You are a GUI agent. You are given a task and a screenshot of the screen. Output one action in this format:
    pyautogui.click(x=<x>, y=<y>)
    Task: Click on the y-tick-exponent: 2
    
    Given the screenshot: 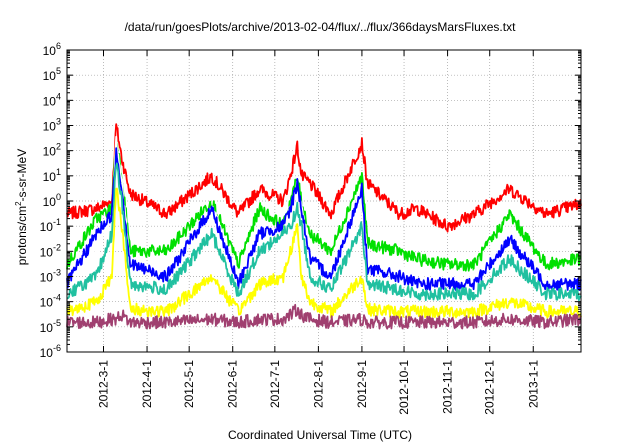 What is the action you would take?
    pyautogui.click(x=58, y=147)
    